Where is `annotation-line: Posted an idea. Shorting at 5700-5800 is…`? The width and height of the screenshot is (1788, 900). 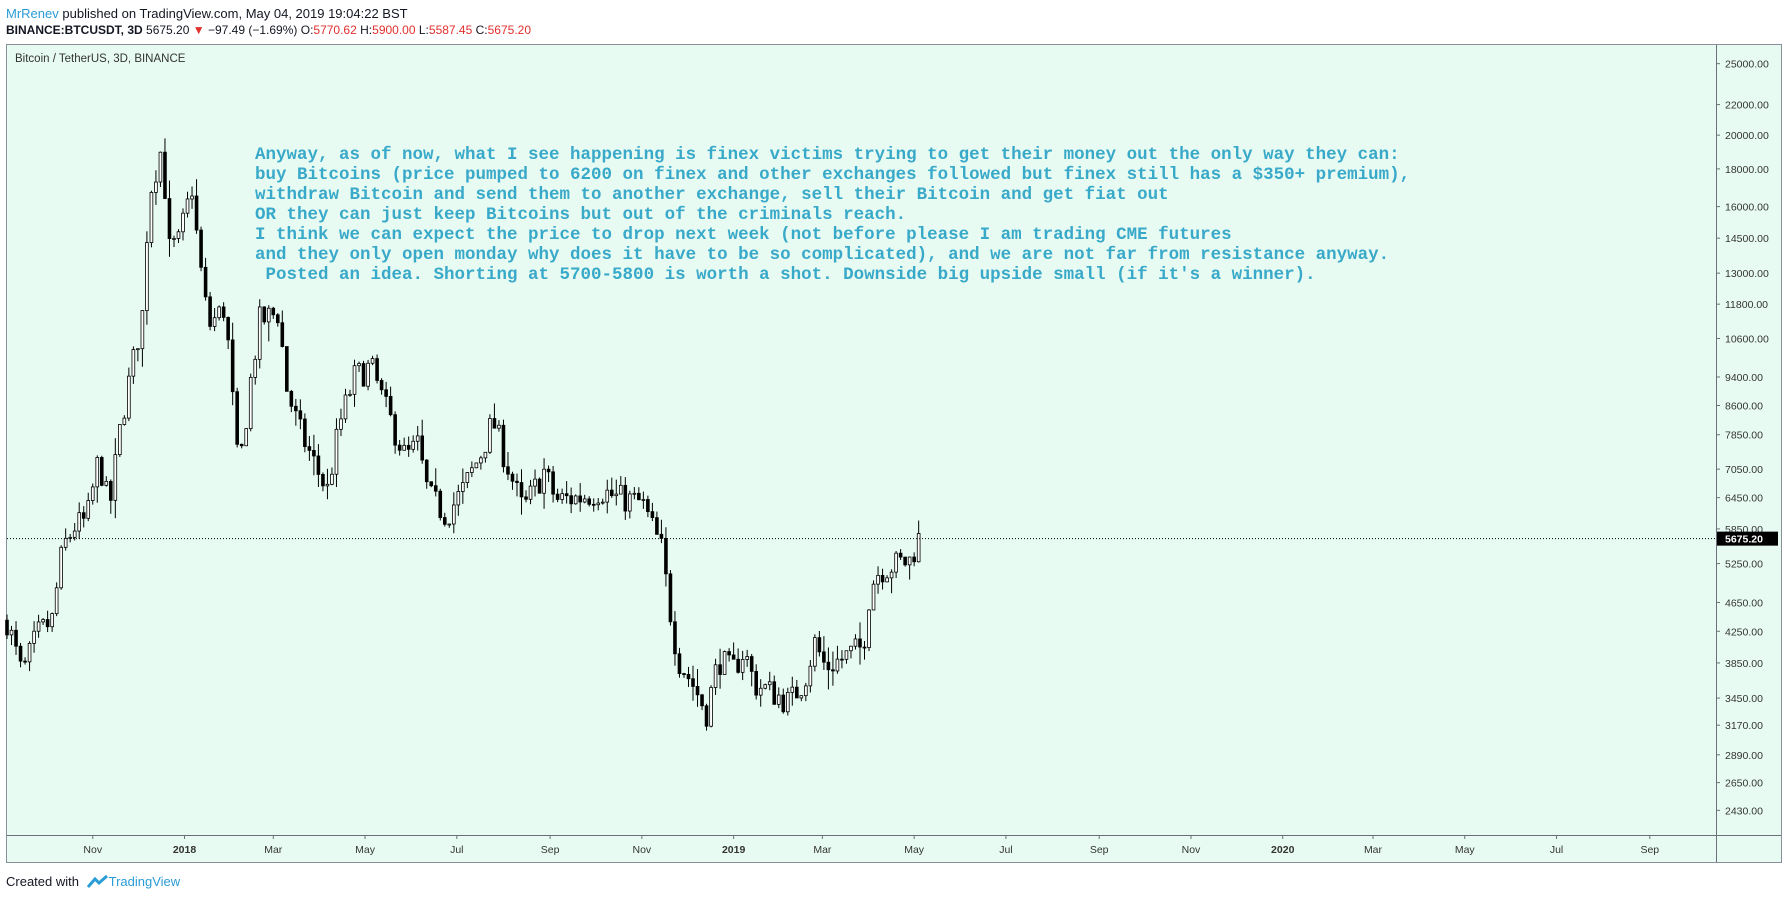
annotation-line: Posted an idea. Shorting at 5700-5800 is… is located at coordinates (785, 275).